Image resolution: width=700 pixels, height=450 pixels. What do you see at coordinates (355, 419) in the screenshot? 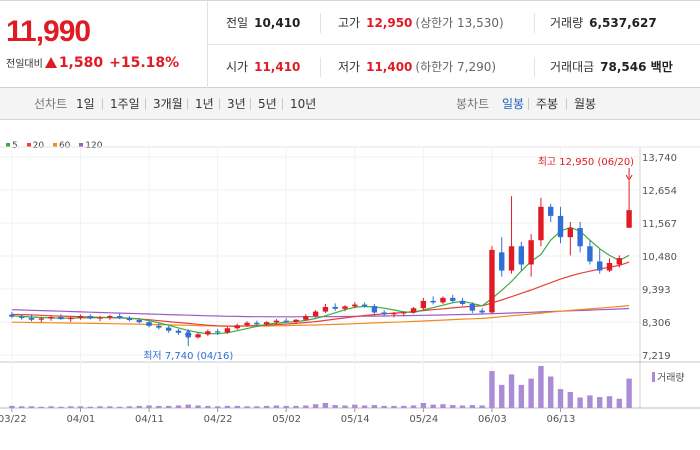
I see `x-tick-label: 05/14` at bounding box center [355, 419].